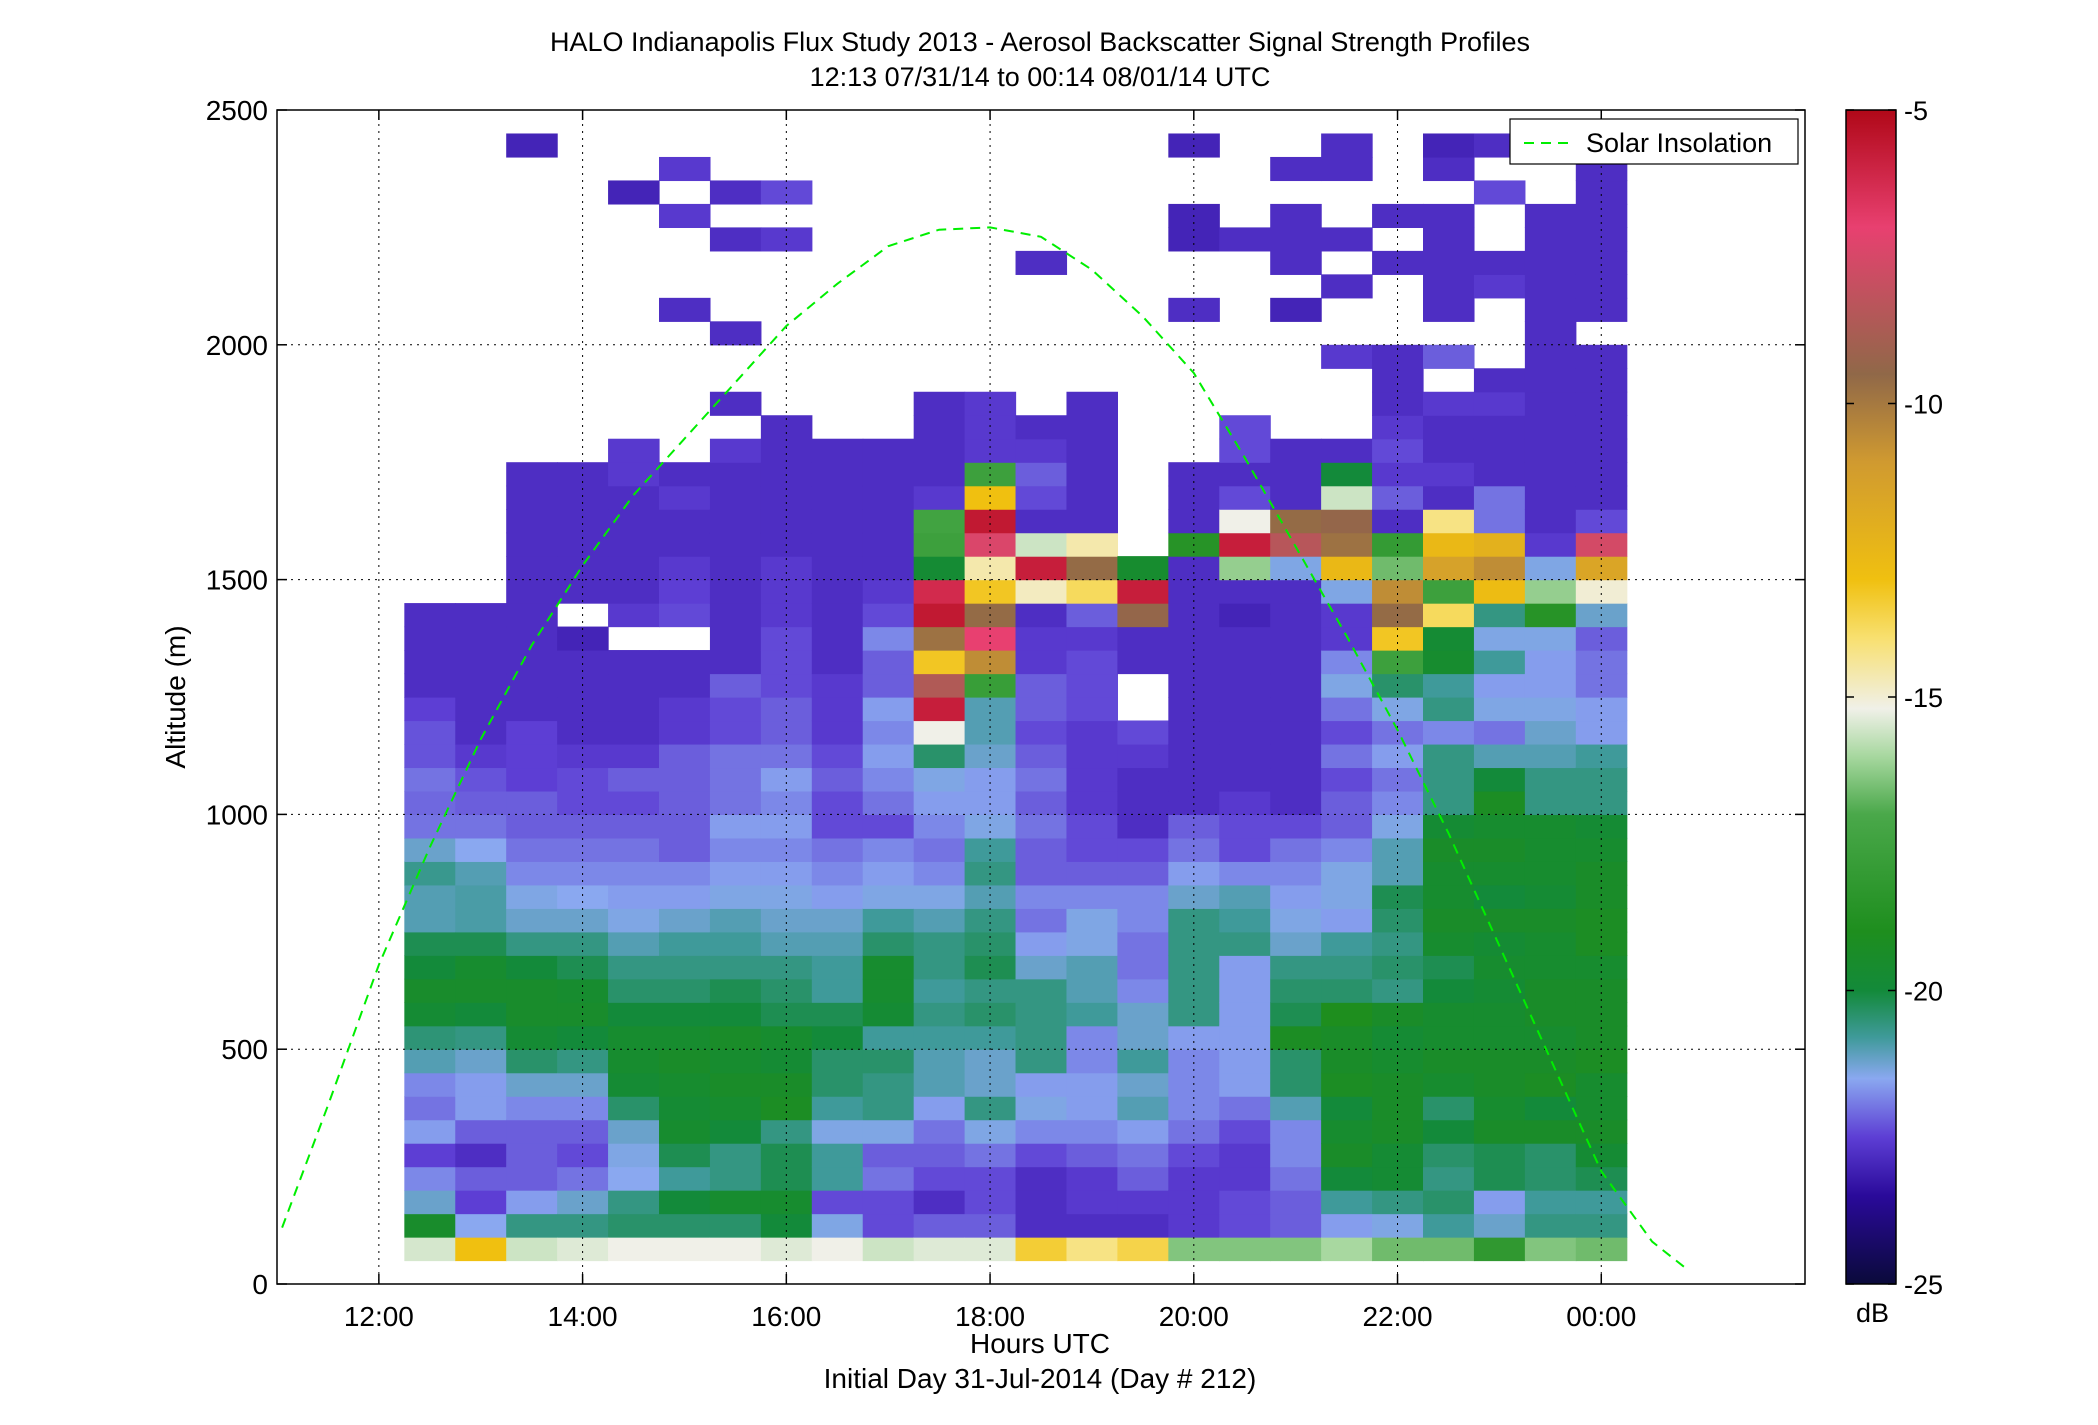  Describe the element at coordinates (260, 1284) in the screenshot. I see `y-tick-label: 0` at that location.